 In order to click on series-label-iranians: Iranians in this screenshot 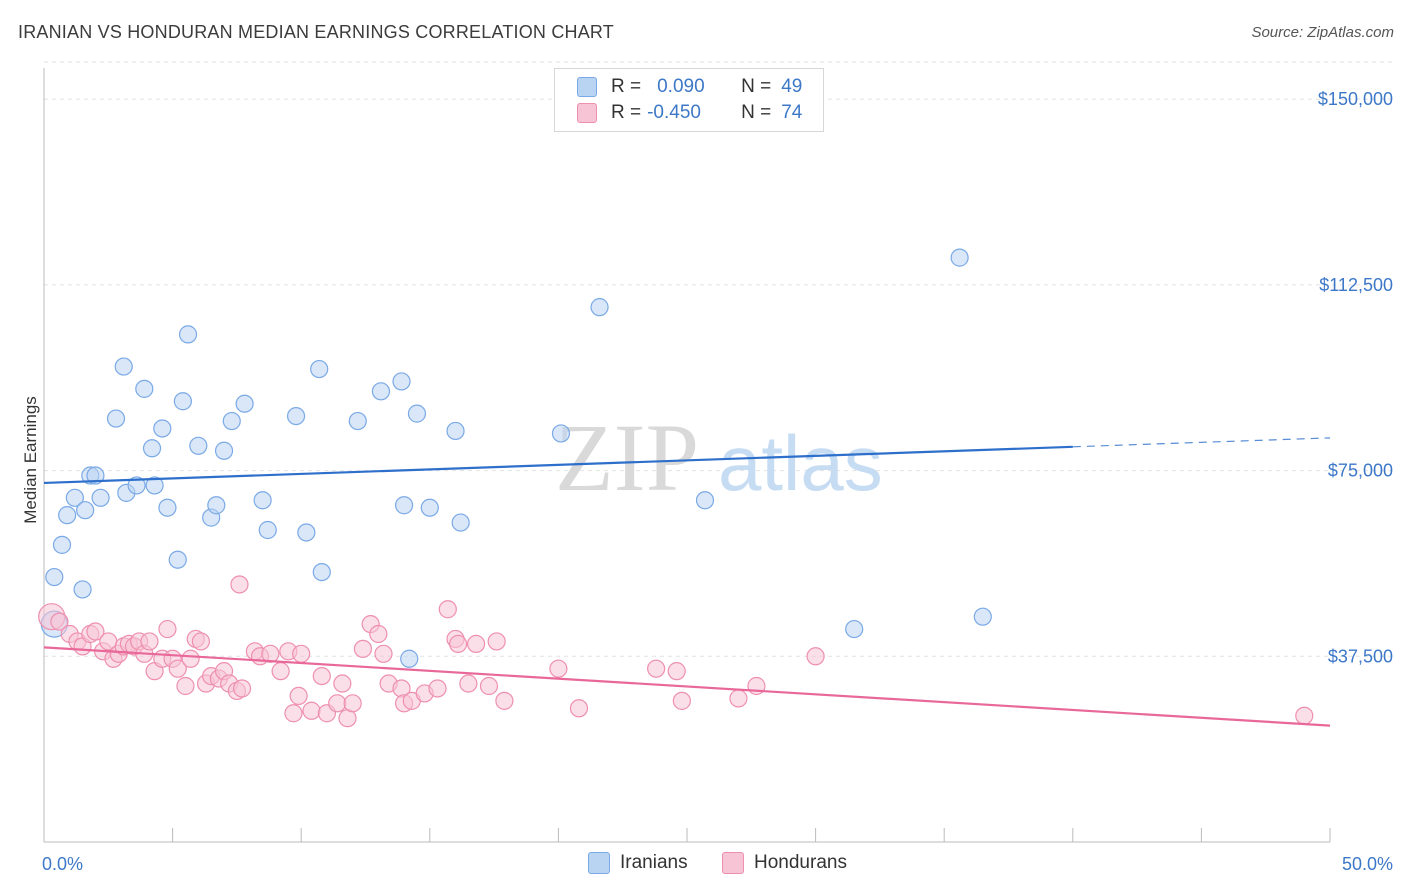, I will do `click(654, 862)`.